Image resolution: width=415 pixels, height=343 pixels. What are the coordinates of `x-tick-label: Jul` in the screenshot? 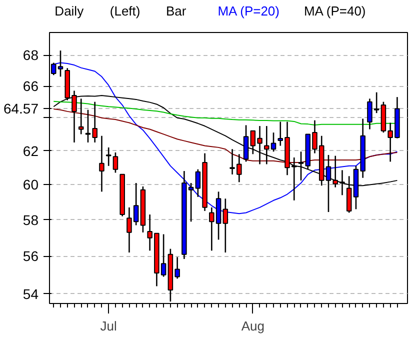 It's located at (109, 326).